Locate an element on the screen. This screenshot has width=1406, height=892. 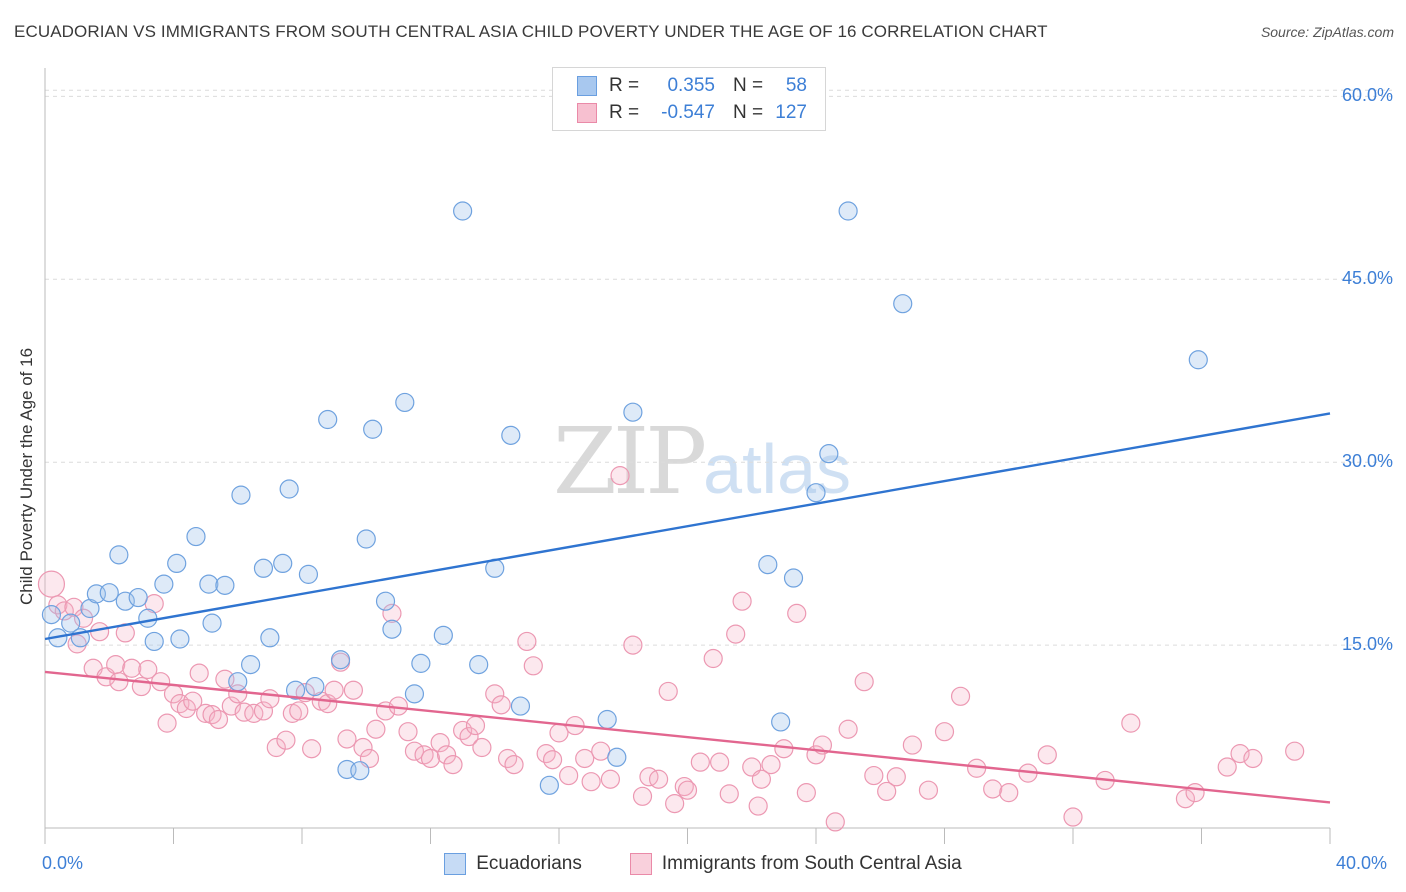
watermark-zip: ZIP is located at coordinates (630, 461).